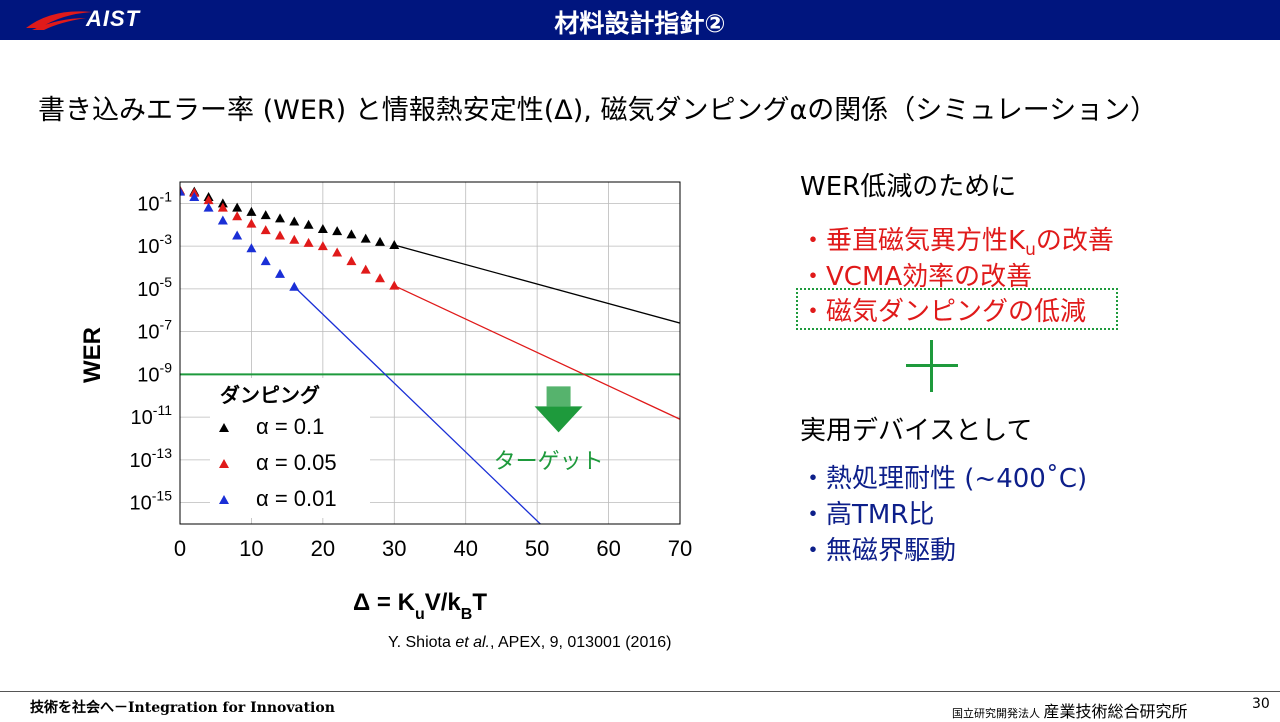 The height and width of the screenshot is (722, 1280). What do you see at coordinates (151, 501) in the screenshot?
I see `y-tick-label: 10⁻¹⁵` at bounding box center [151, 501].